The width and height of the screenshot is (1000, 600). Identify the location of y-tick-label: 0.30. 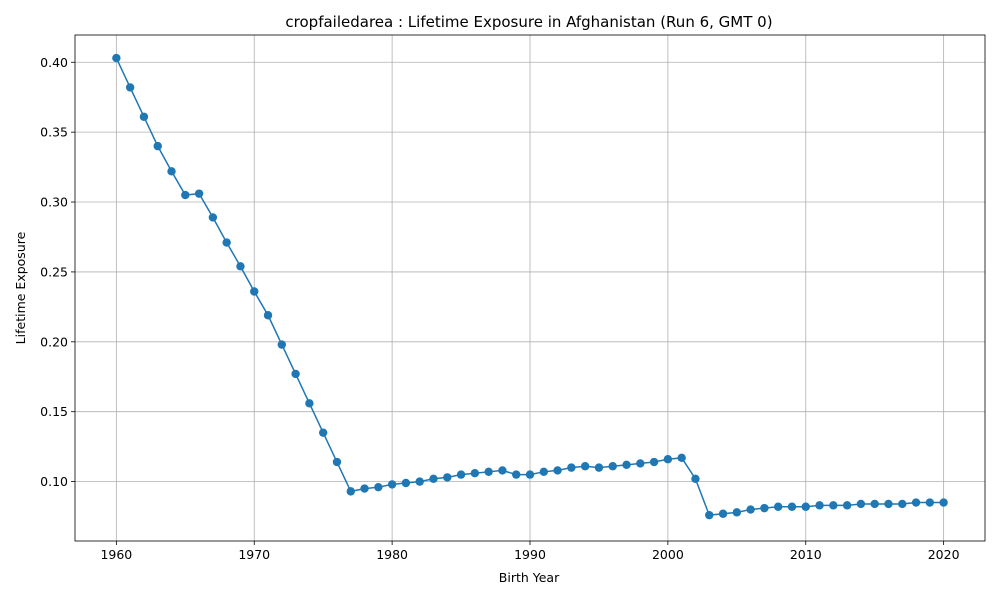
(54, 202).